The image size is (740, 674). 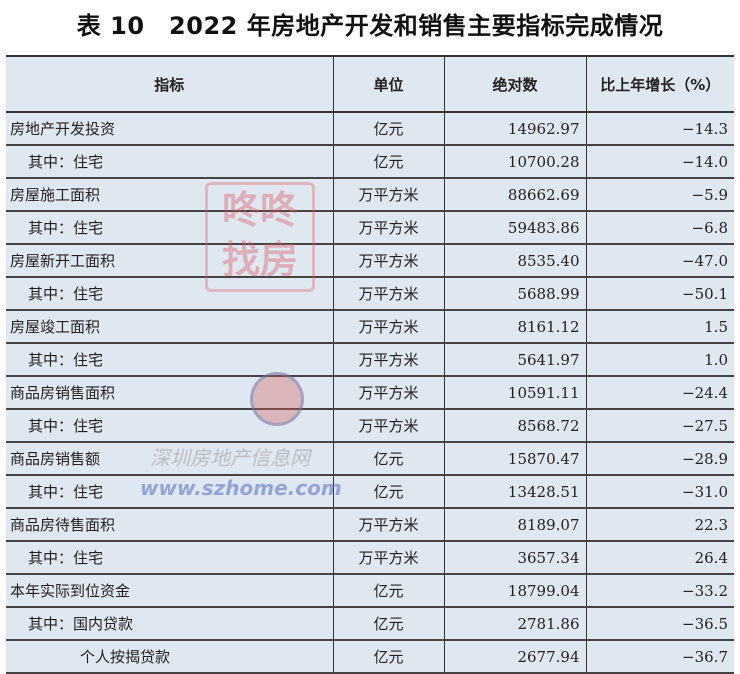 I want to click on table-row: 房屋新开工面积 万平方米 8535.40 −47.0, so click(x=370, y=261).